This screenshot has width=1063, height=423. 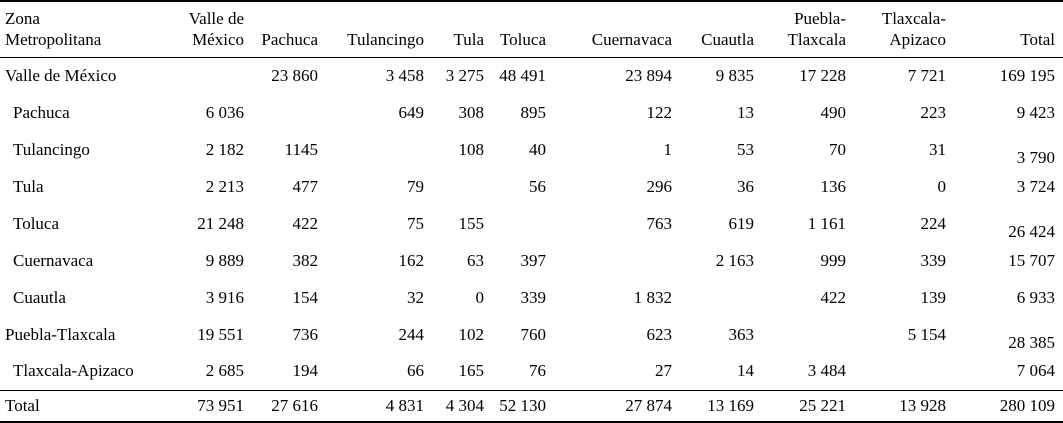 What do you see at coordinates (833, 260) in the screenshot?
I see `data-cell: 999` at bounding box center [833, 260].